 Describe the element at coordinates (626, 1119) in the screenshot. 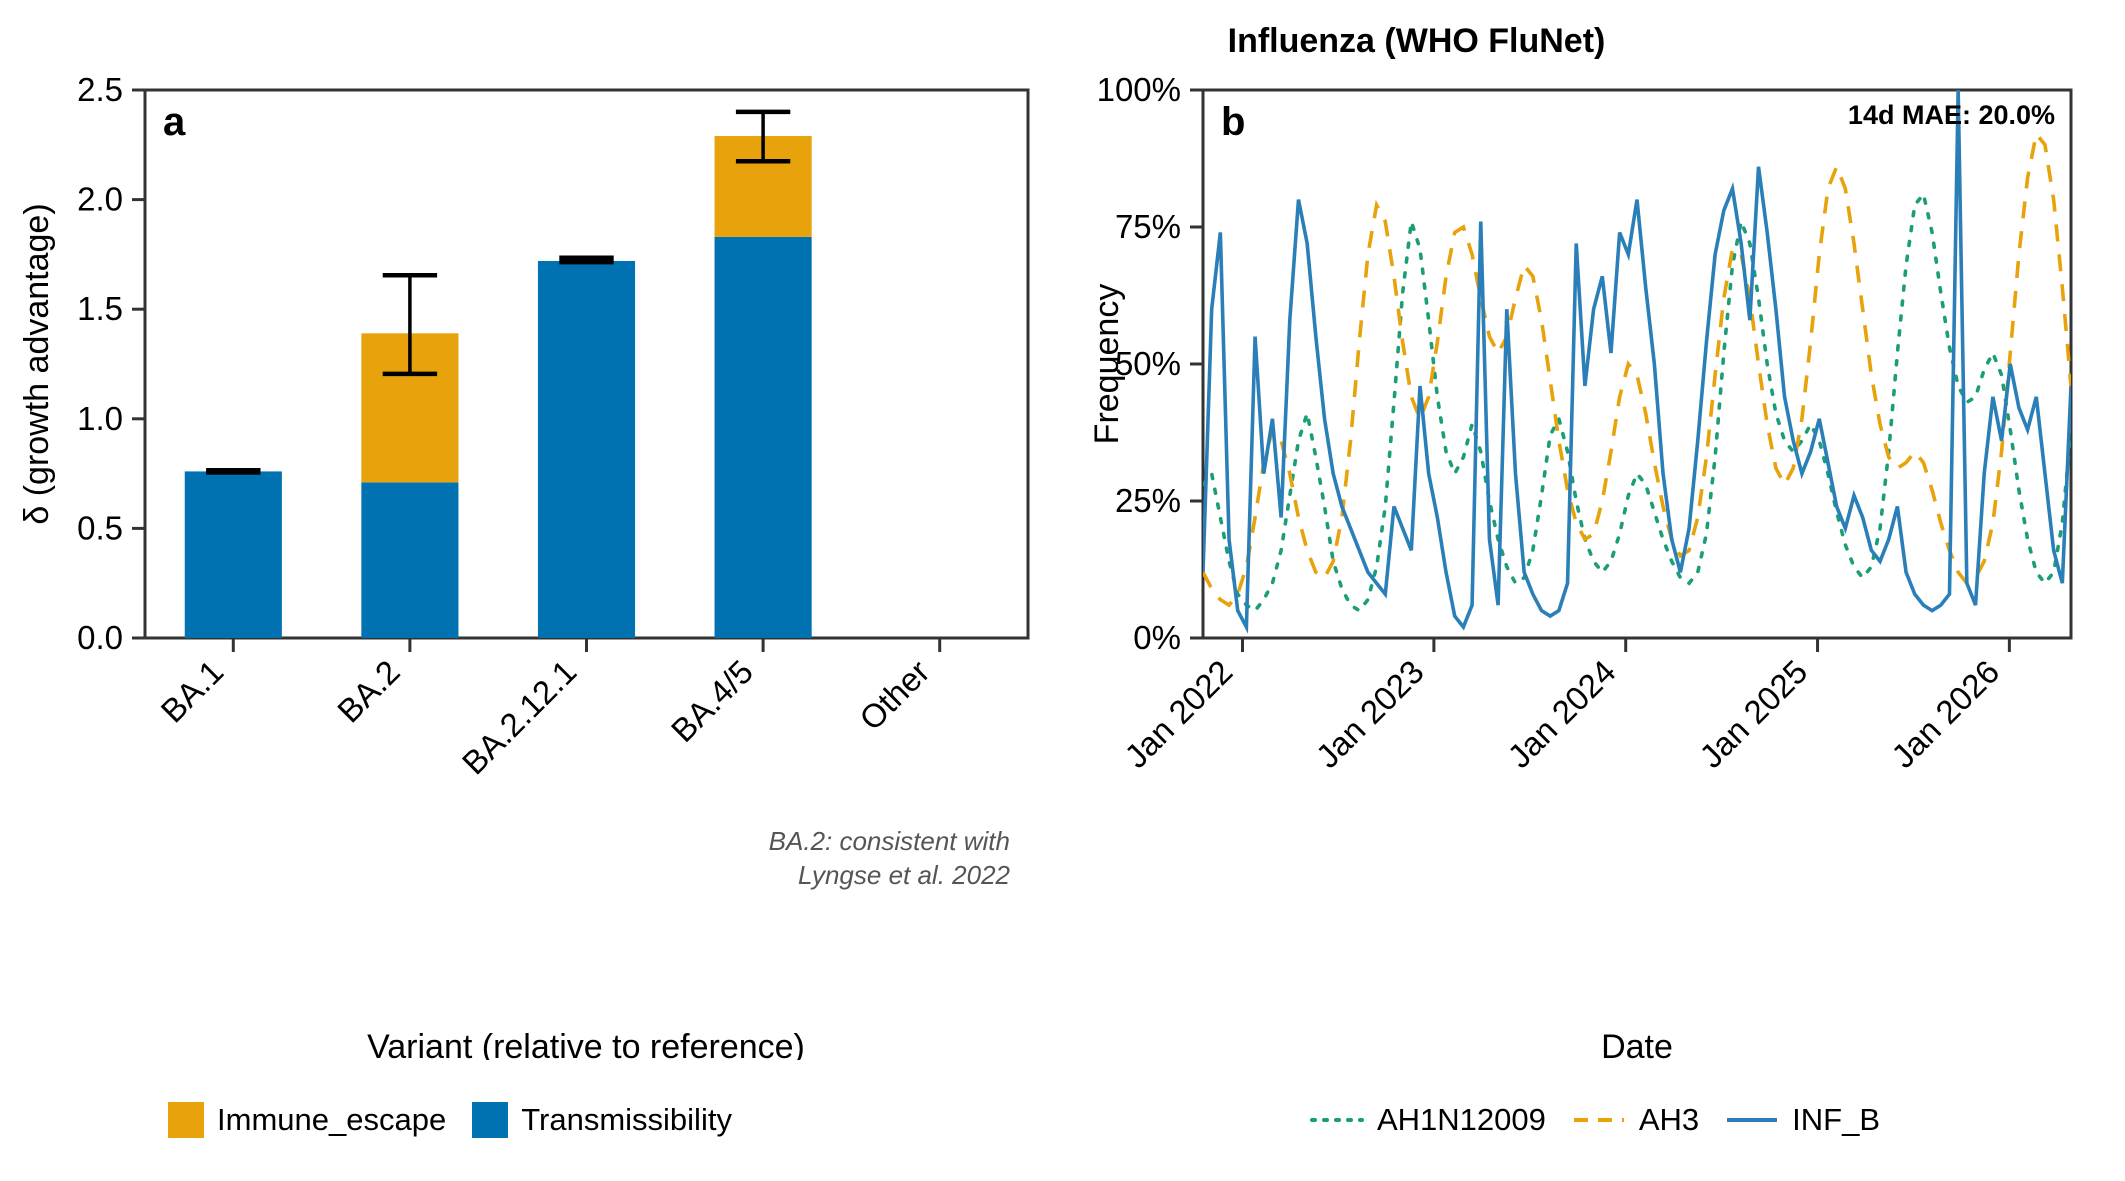

I see `legend-label-transmissibility: Transmissibility` at that location.